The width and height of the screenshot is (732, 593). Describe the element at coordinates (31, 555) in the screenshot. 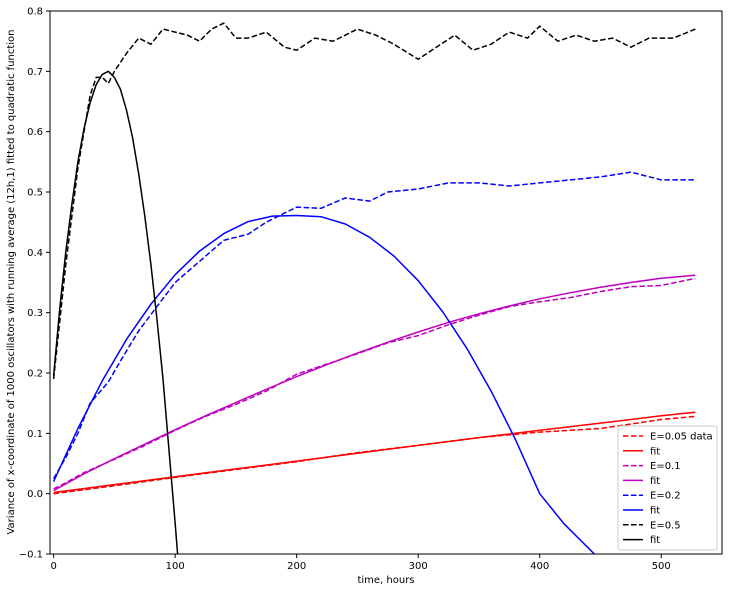

I see `y-tick-label: −0.1` at that location.